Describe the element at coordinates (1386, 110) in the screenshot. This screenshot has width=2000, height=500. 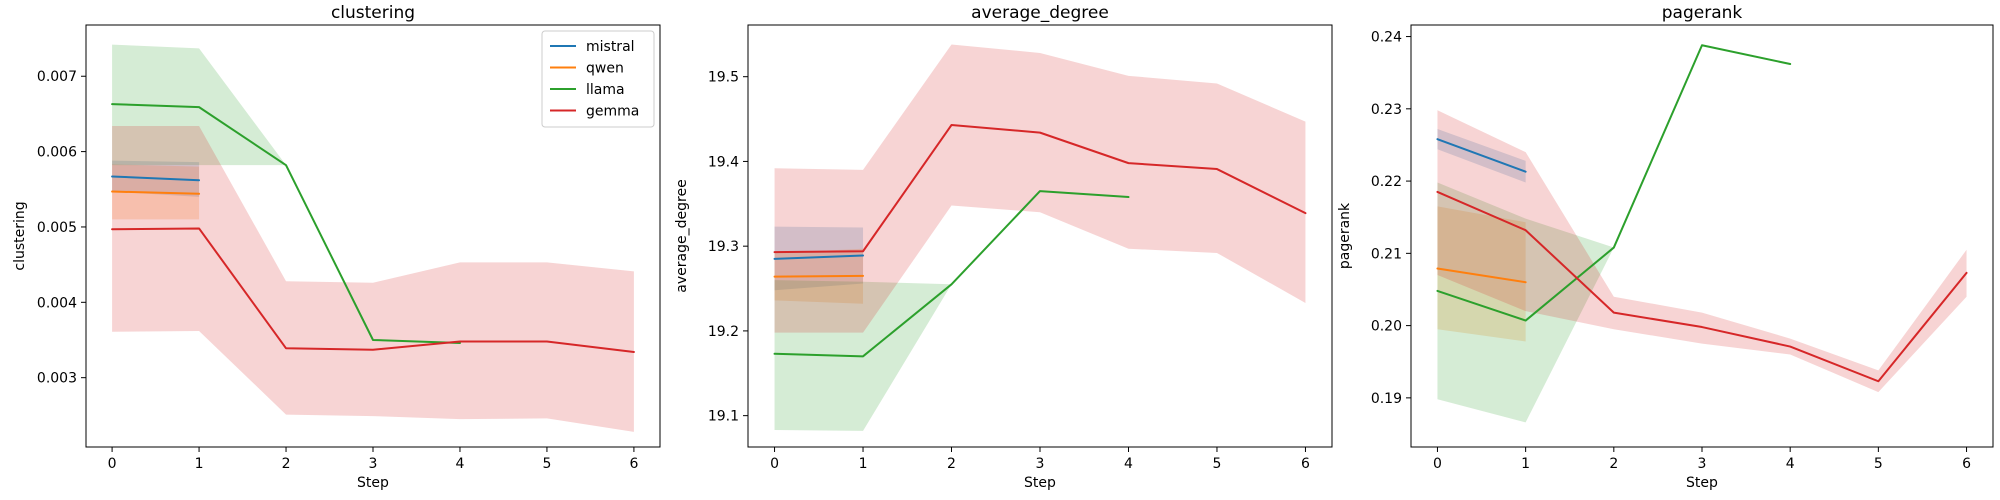
I see `y-tick-label: 0.23` at that location.